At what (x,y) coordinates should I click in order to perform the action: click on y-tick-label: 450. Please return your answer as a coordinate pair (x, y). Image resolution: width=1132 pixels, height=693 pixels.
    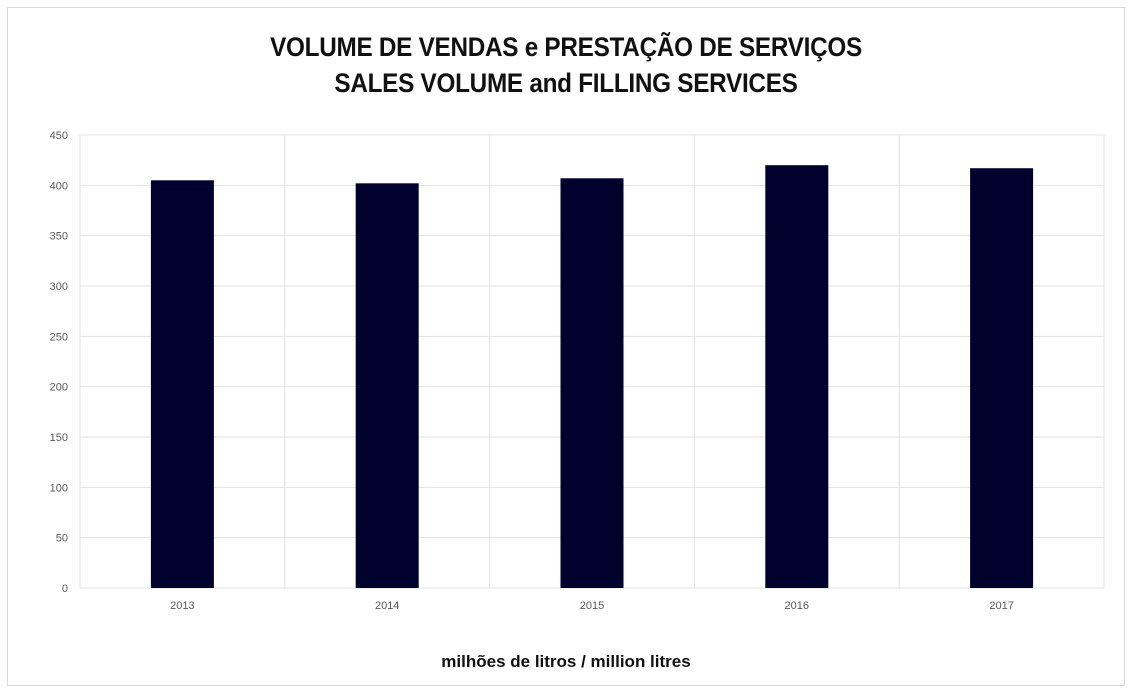
    Looking at the image, I should click on (59, 136).